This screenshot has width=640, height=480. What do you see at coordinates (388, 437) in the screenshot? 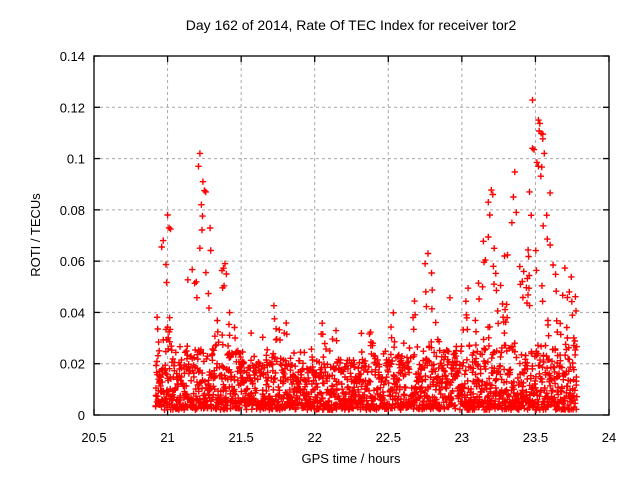
I see `x-tick-label: 22.5` at bounding box center [388, 437].